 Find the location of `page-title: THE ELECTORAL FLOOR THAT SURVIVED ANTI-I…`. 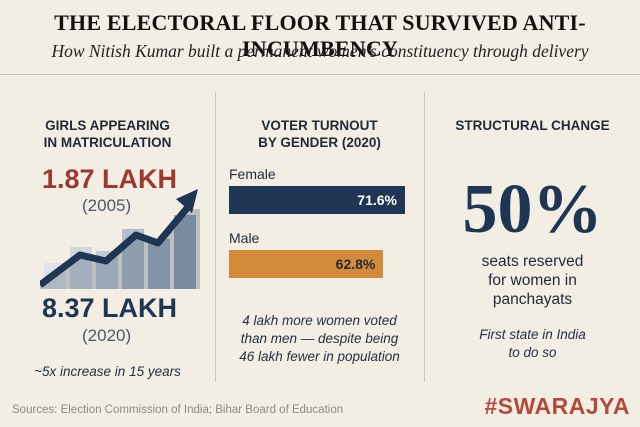

page-title: THE ELECTORAL FLOOR THAT SURVIVED ANTI-I… is located at coordinates (320, 35).